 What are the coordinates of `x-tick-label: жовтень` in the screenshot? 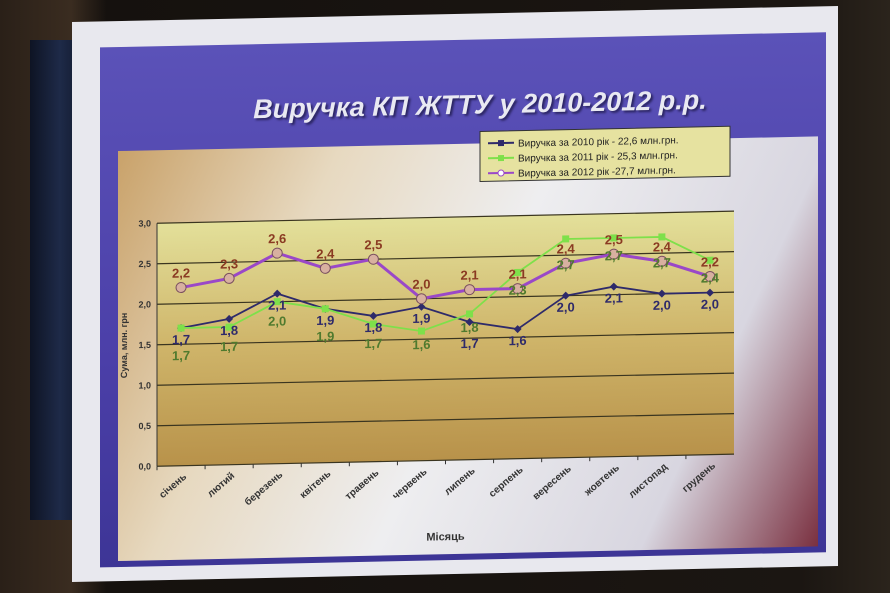 It's located at (602, 481).